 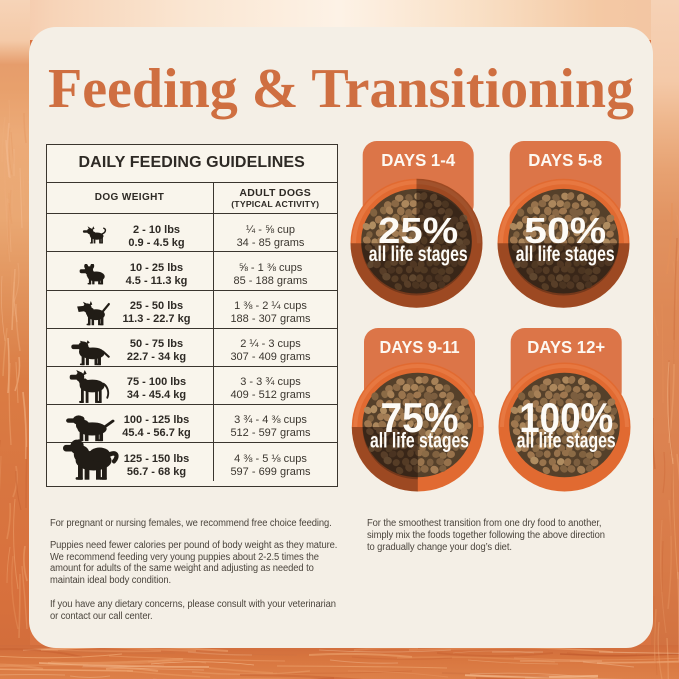 I want to click on svg-text: 50%, so click(x=565, y=230).